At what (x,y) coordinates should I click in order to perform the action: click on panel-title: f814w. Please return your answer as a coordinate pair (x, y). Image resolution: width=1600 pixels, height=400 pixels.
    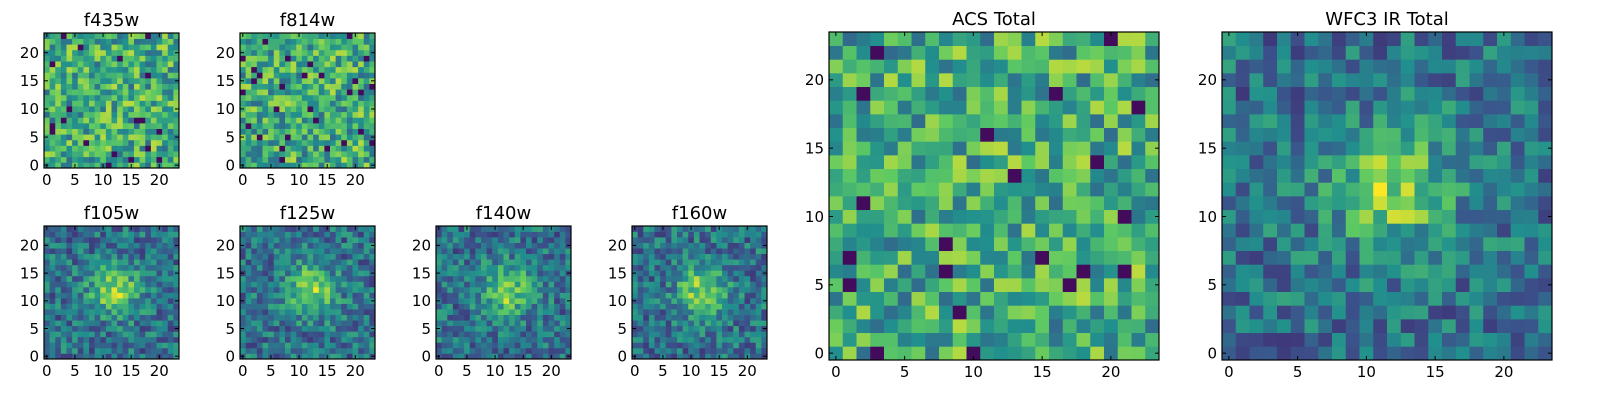
    Looking at the image, I should click on (307, 20).